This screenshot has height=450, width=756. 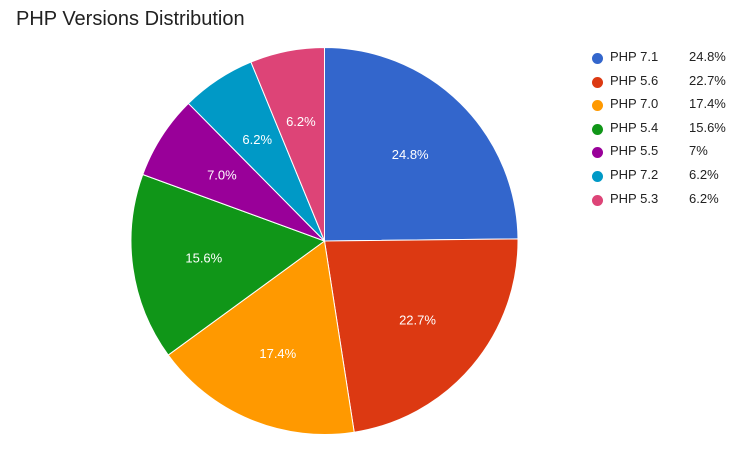 I want to click on legend-value: 24.8%, so click(x=707, y=56).